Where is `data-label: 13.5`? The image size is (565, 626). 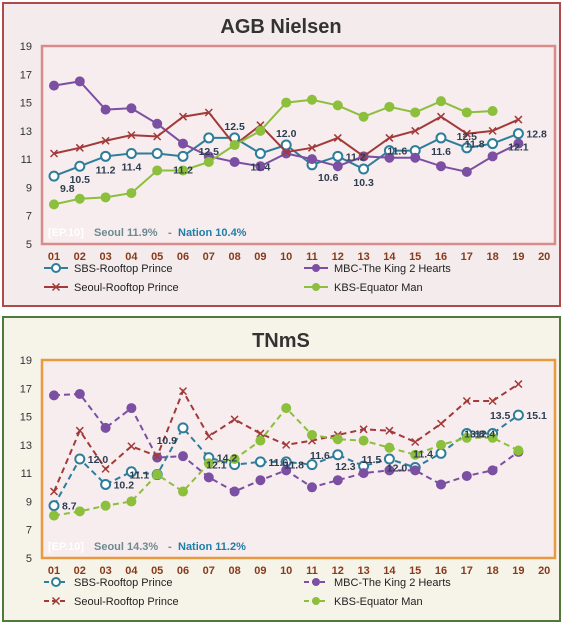
data-label: 13.5 is located at coordinates (500, 416).